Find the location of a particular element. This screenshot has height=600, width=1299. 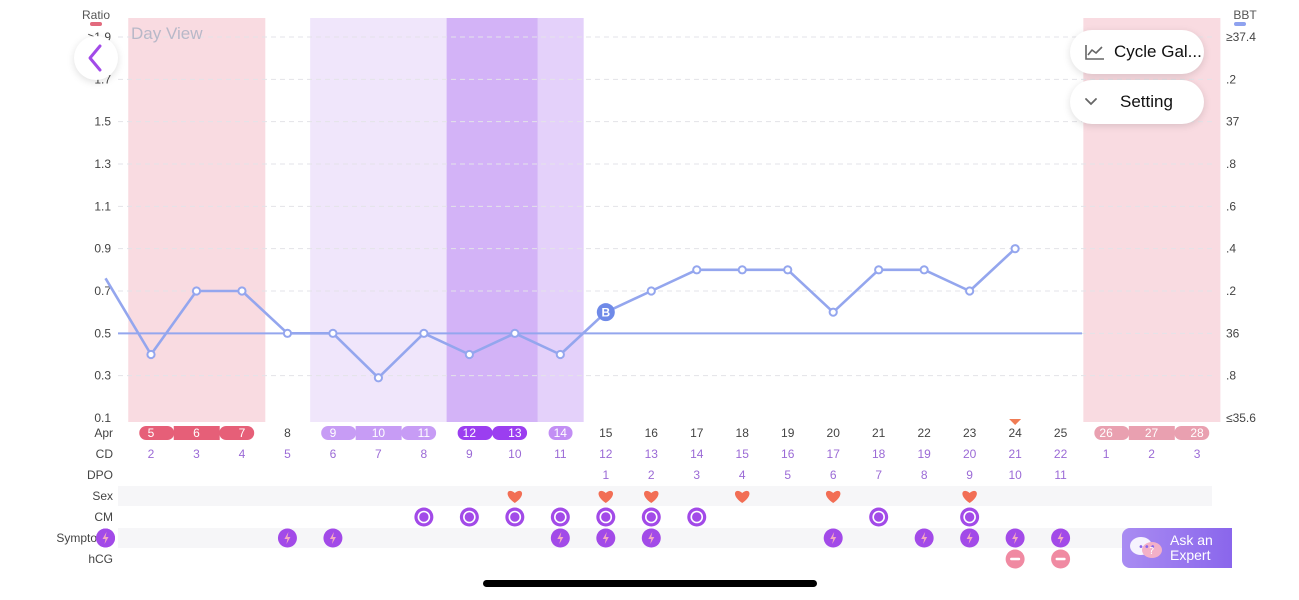

left-tick-label: 0.1 is located at coordinates (102, 418).